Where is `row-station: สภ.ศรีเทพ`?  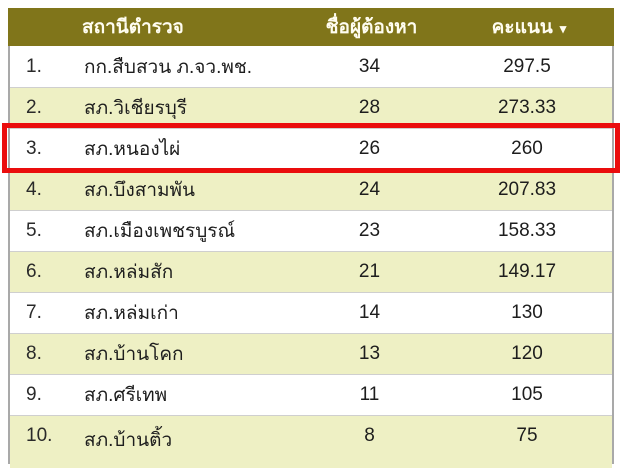 row-station: สภ.ศรีเทพ is located at coordinates (126, 395).